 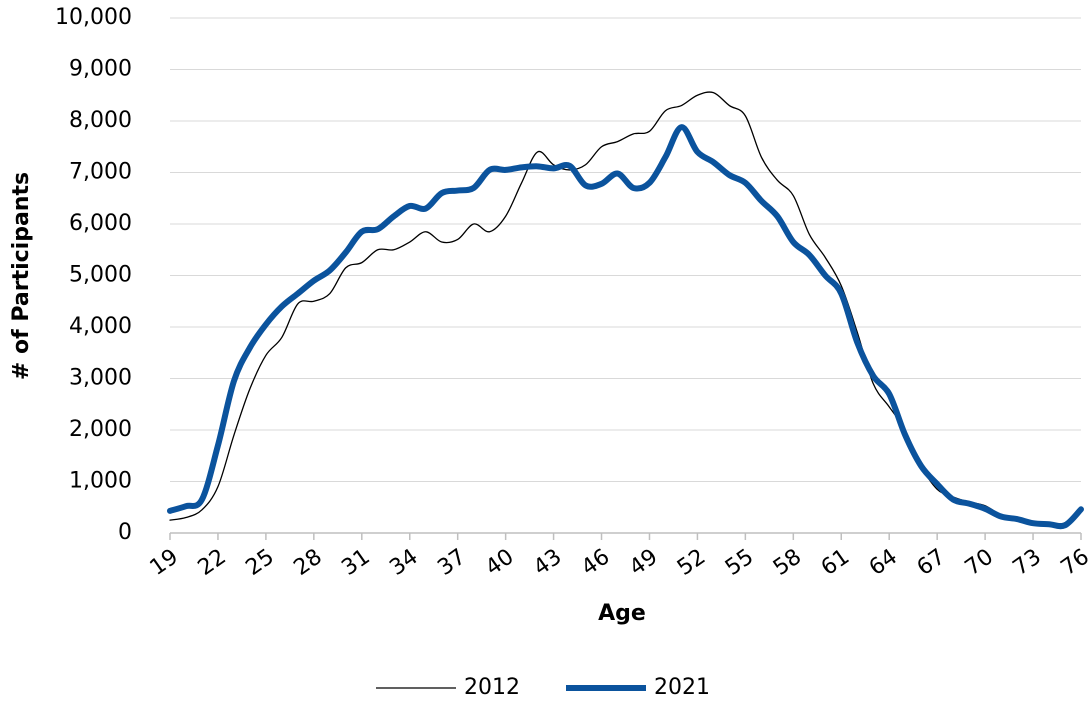 What do you see at coordinates (93, 17) in the screenshot?
I see `y-tick-label: 10,000` at bounding box center [93, 17].